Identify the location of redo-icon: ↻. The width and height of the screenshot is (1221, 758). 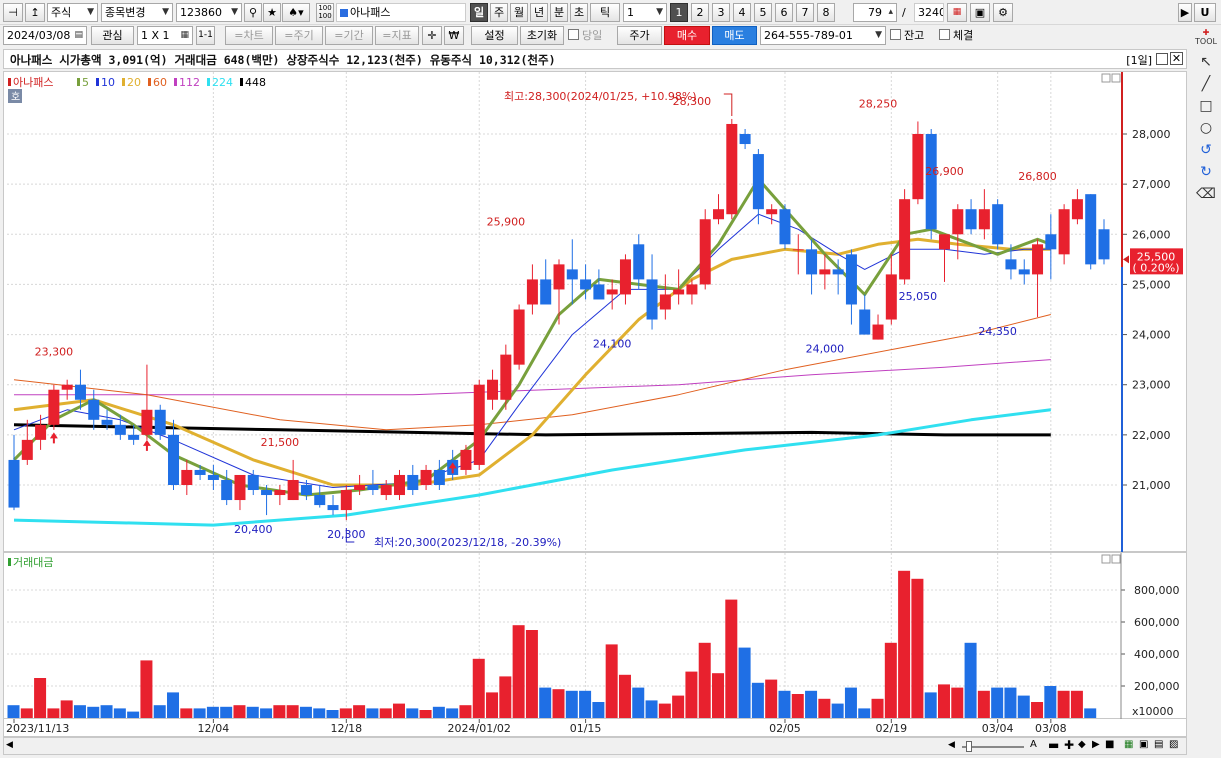
(1206, 172).